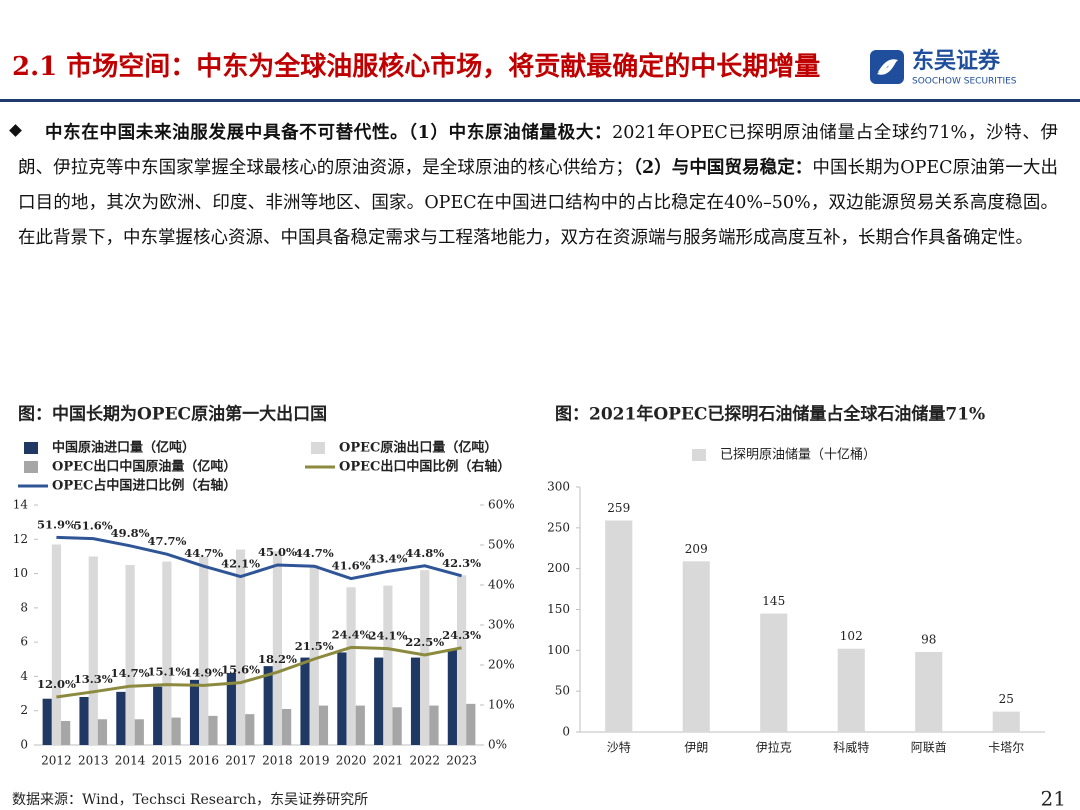 This screenshot has height=810, width=1080. I want to click on data-label: 259, so click(618, 508).